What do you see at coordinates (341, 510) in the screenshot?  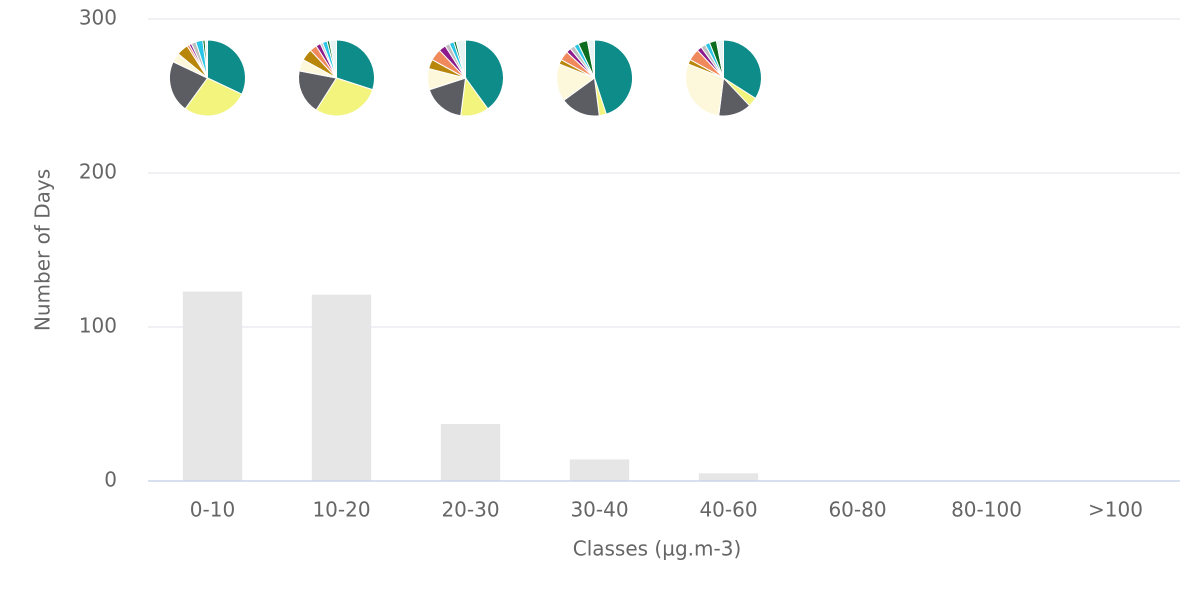 I see `x-tick-label: 10-20` at bounding box center [341, 510].